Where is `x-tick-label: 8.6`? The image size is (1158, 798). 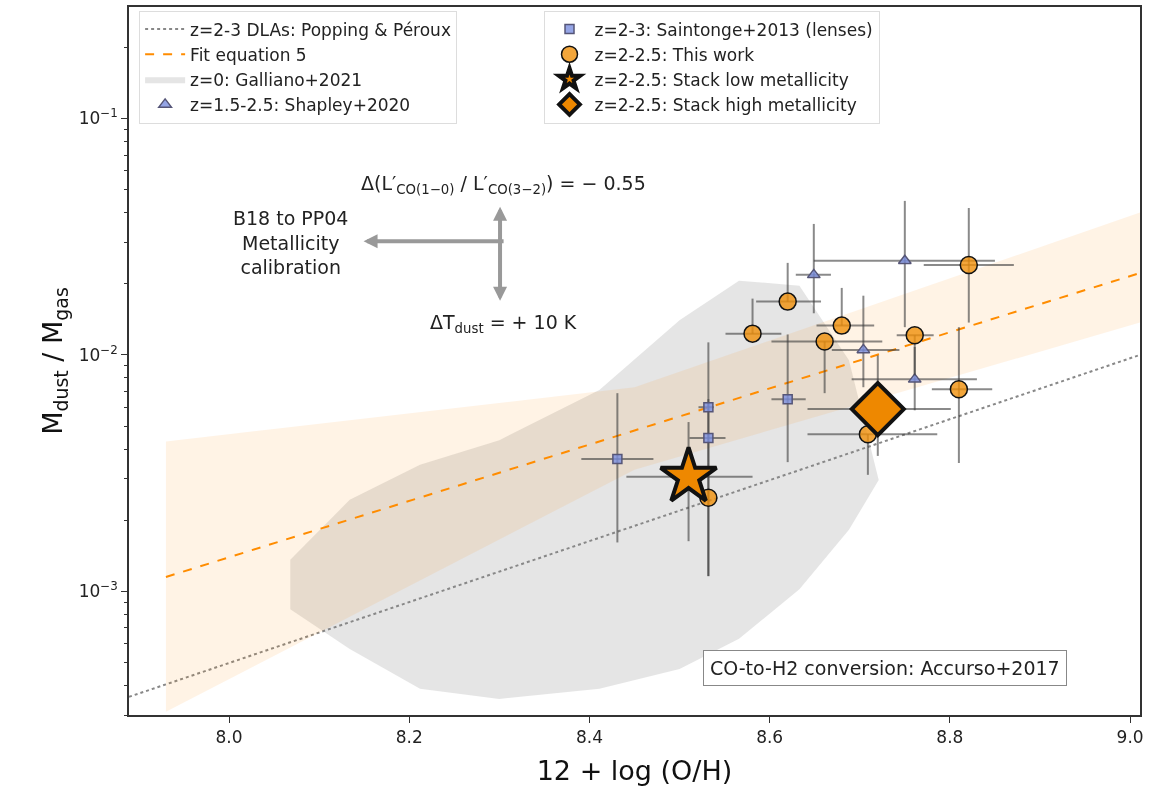 x-tick-label: 8.6 is located at coordinates (770, 737).